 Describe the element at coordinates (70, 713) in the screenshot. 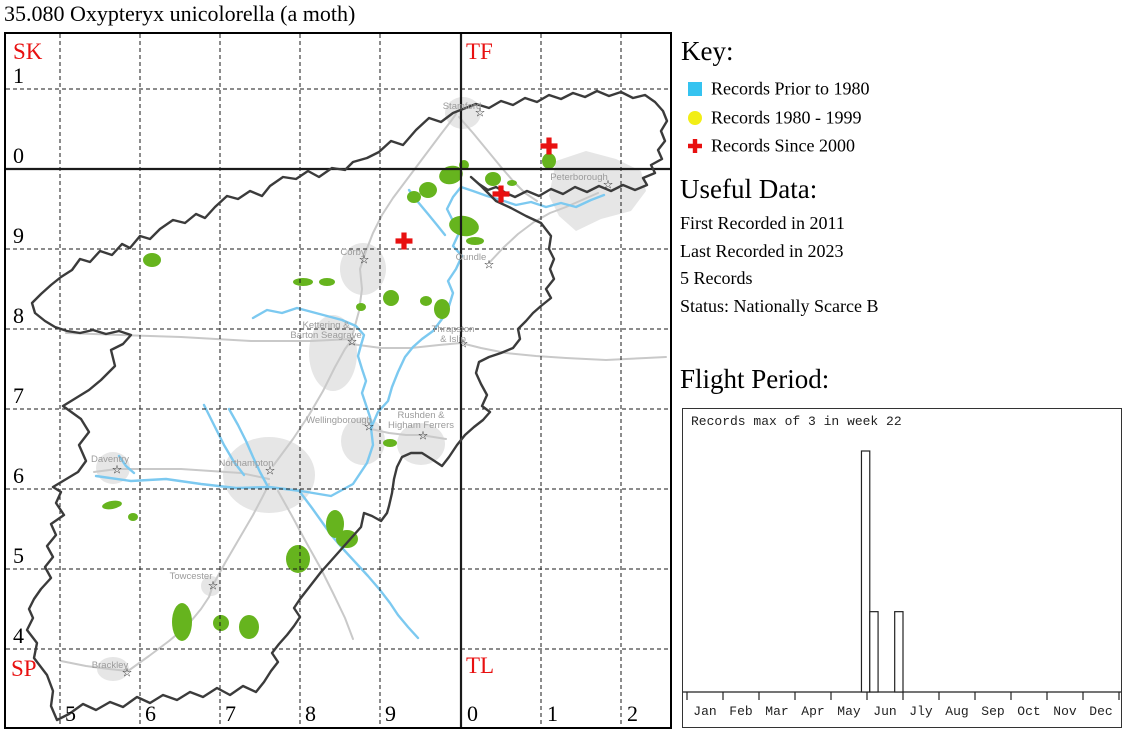

I see `grid-col-number: 5` at that location.